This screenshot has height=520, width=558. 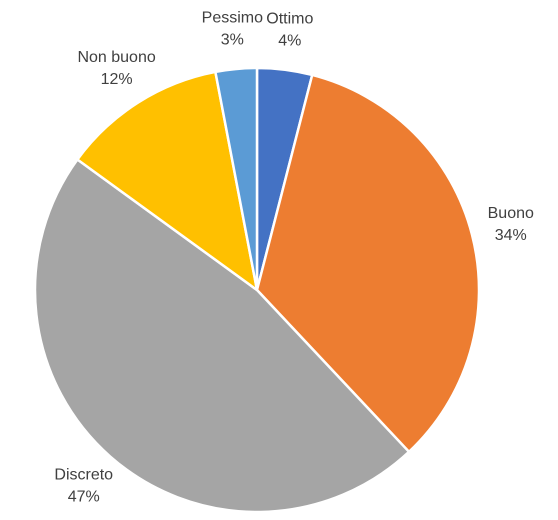 I want to click on slice-value-label: 47%, so click(x=84, y=497).